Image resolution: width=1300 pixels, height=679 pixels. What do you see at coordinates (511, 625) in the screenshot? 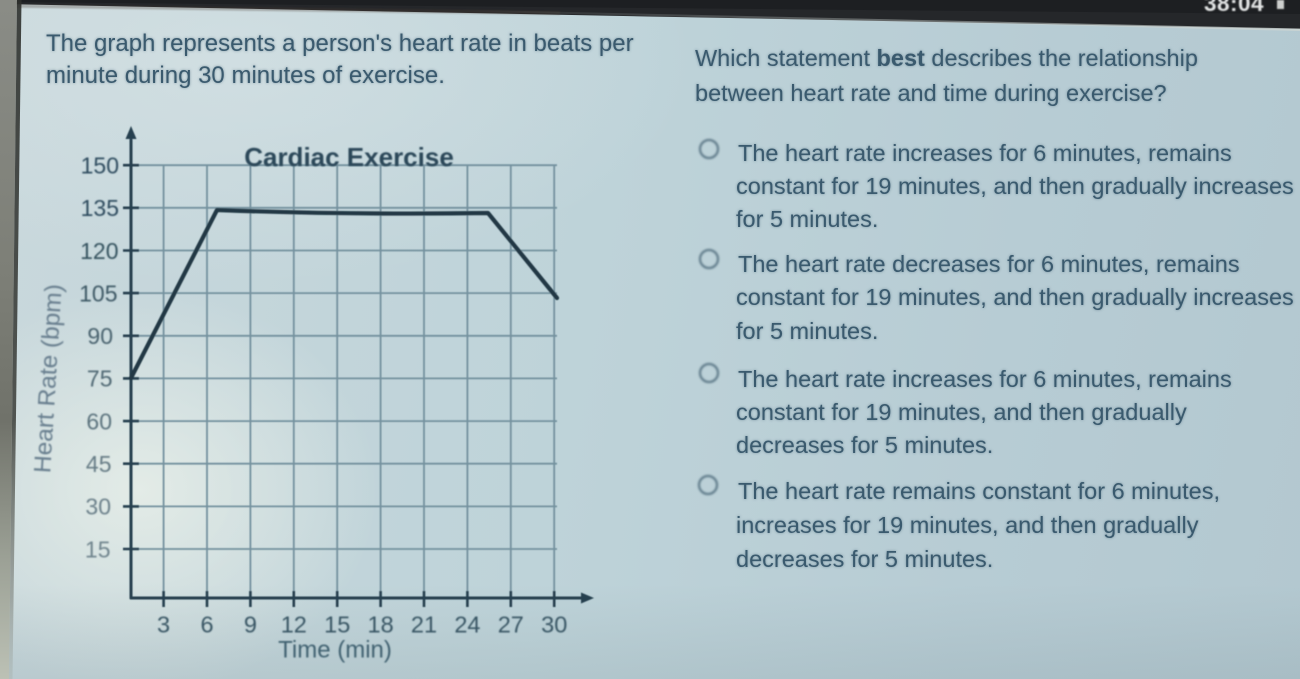
I see `svg-text: 27` at bounding box center [511, 625].